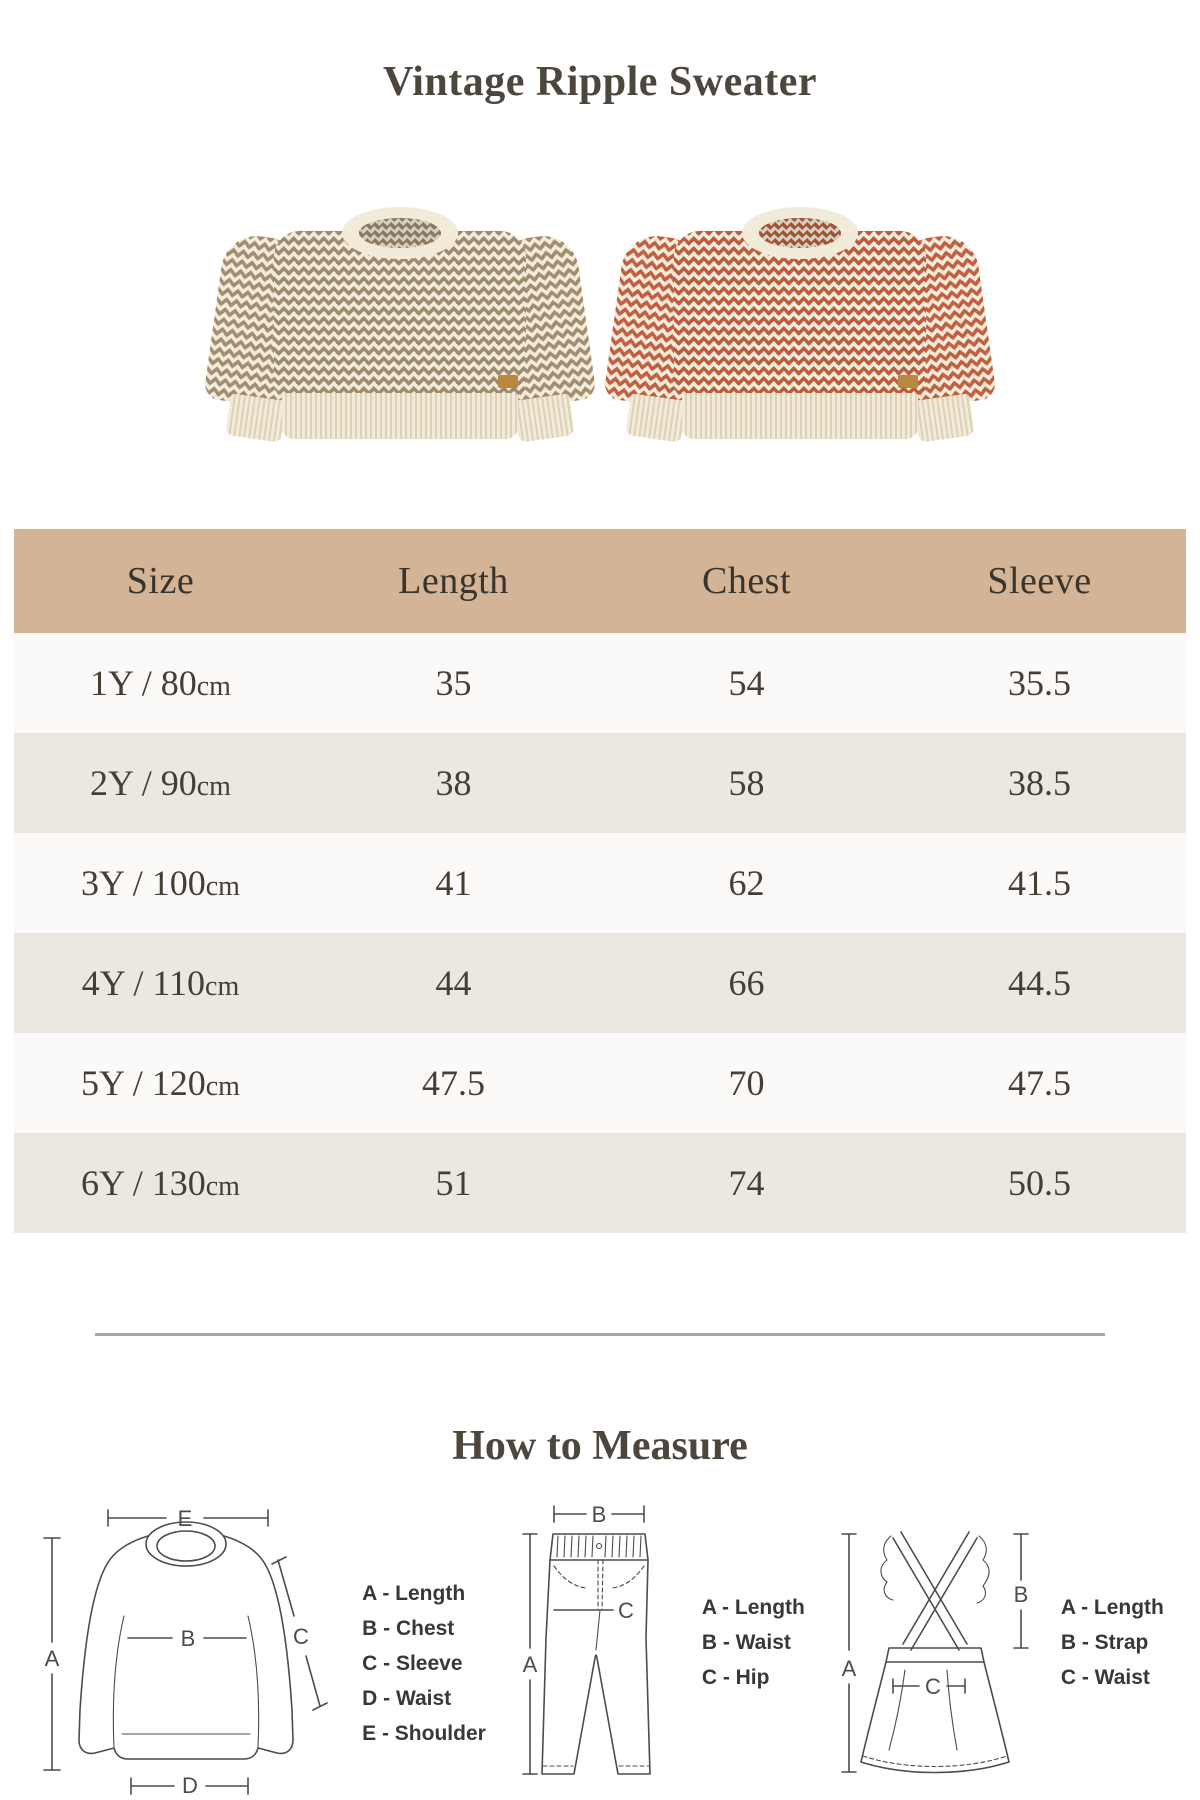 Image resolution: width=1200 pixels, height=1800 pixels. I want to click on size-cell: 3Y / 100cm, so click(160, 883).